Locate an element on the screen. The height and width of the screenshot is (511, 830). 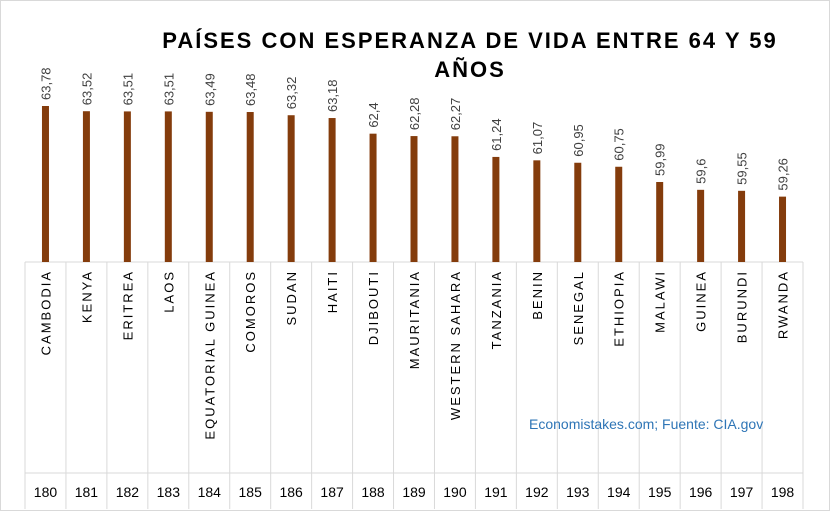
category-tick-label: MAURITANIA is located at coordinates (414, 319).